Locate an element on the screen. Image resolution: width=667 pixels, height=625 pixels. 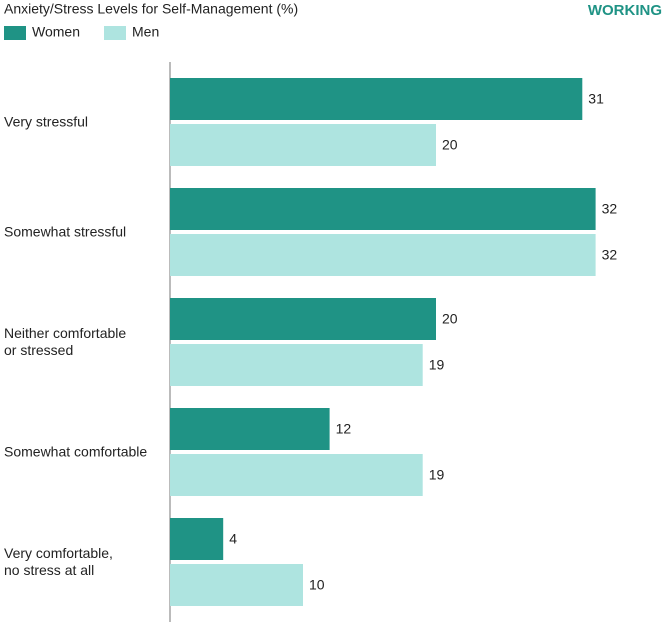
category-label: Very comfortable, no stress at all is located at coordinates (58, 561).